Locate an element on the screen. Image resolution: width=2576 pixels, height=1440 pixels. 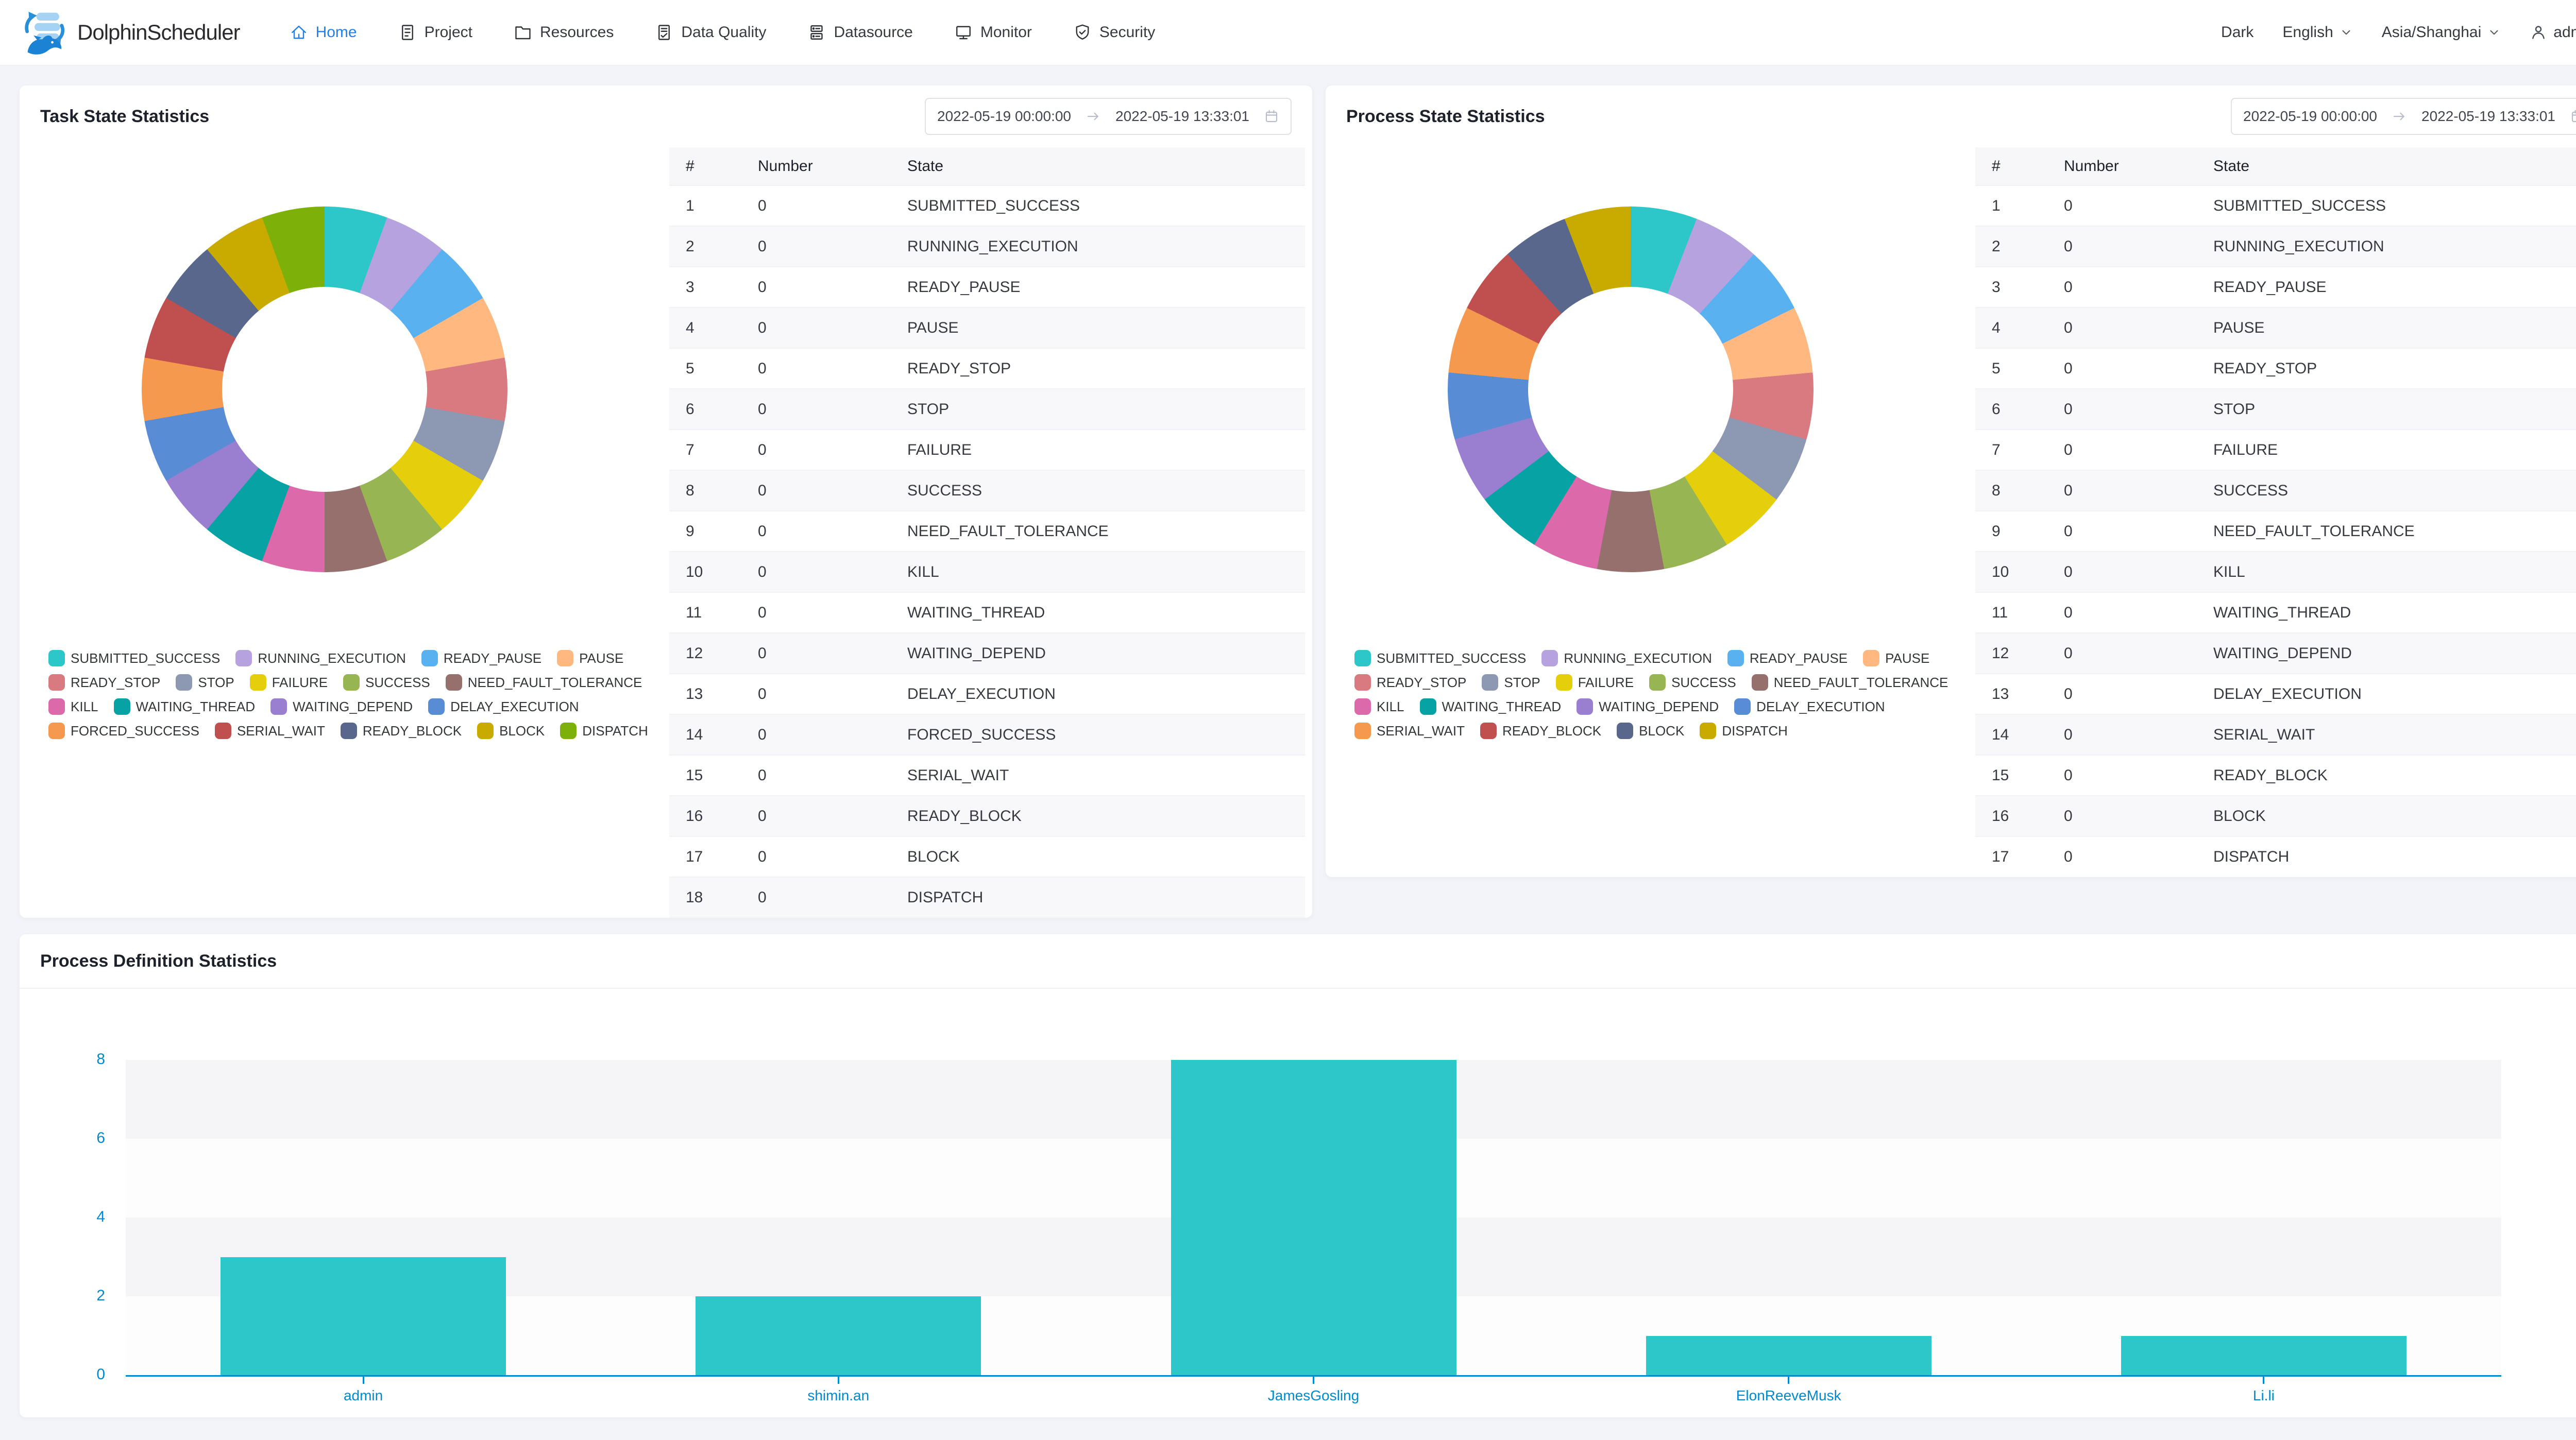
table-cell: RUNNING_EXECUTION is located at coordinates (2386, 246).